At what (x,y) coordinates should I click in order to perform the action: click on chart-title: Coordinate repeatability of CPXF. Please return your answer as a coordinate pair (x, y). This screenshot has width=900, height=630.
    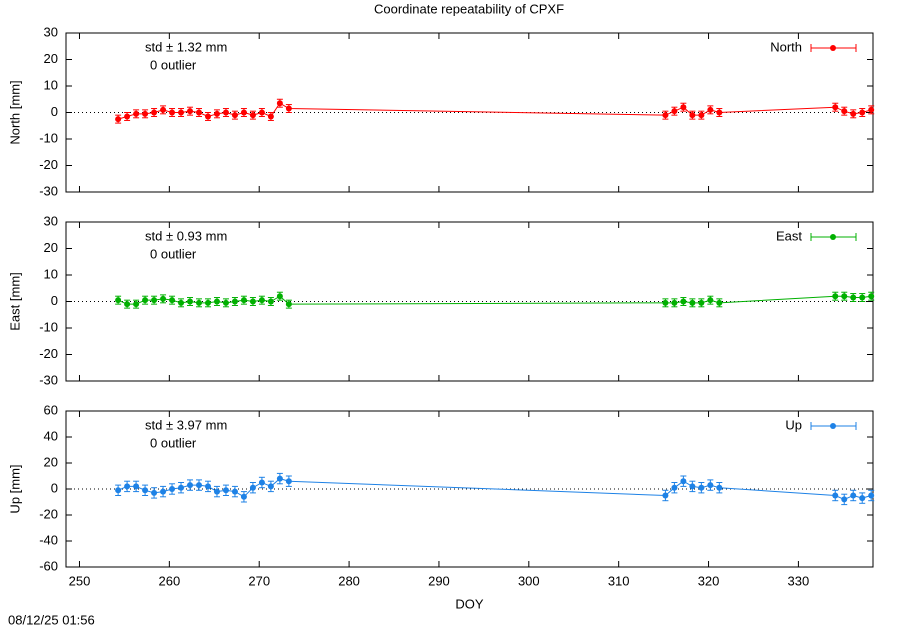
    Looking at the image, I should click on (469, 8).